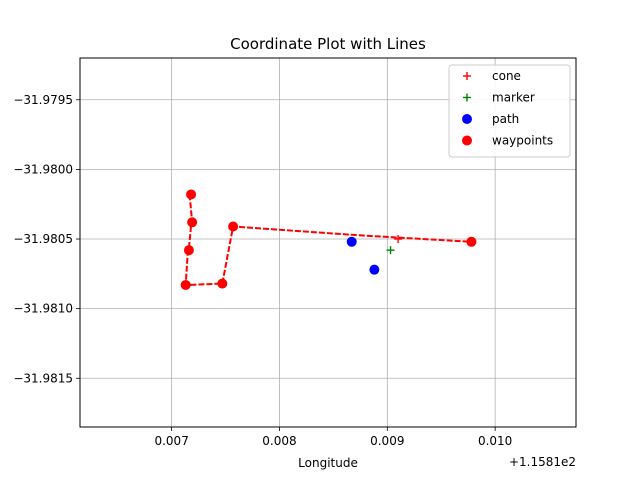 Image resolution: width=640 pixels, height=480 pixels. I want to click on legend-label-marker: marker, so click(513, 98).